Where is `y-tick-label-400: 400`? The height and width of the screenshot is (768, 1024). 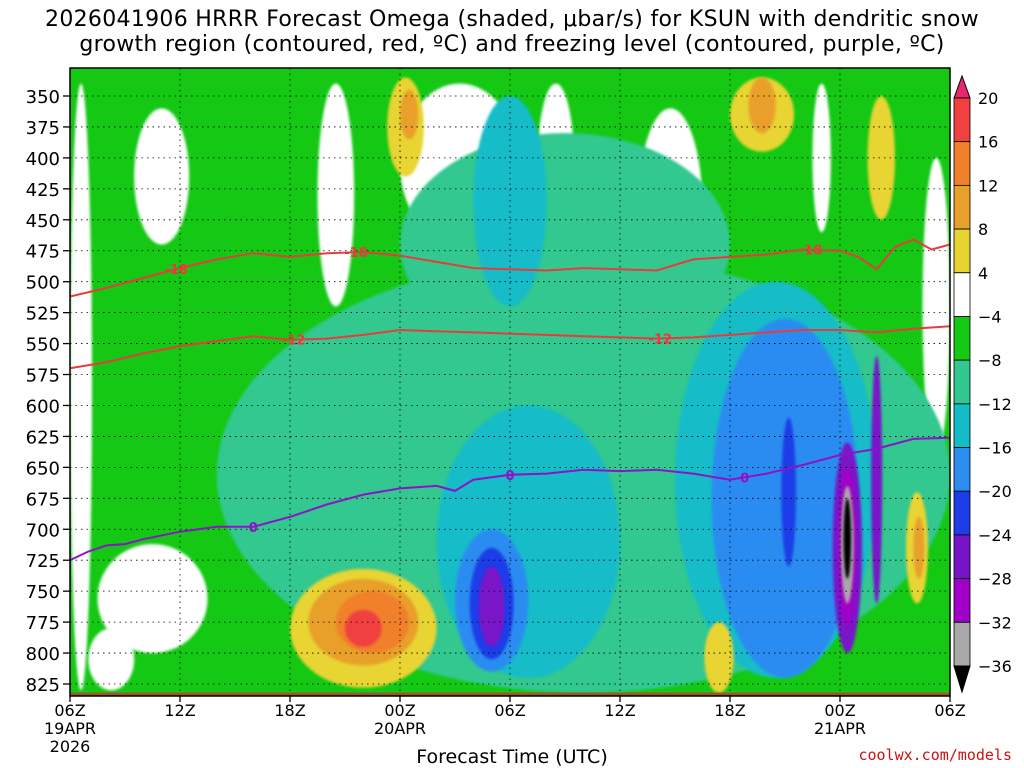 y-tick-label-400: 400 is located at coordinates (43, 159).